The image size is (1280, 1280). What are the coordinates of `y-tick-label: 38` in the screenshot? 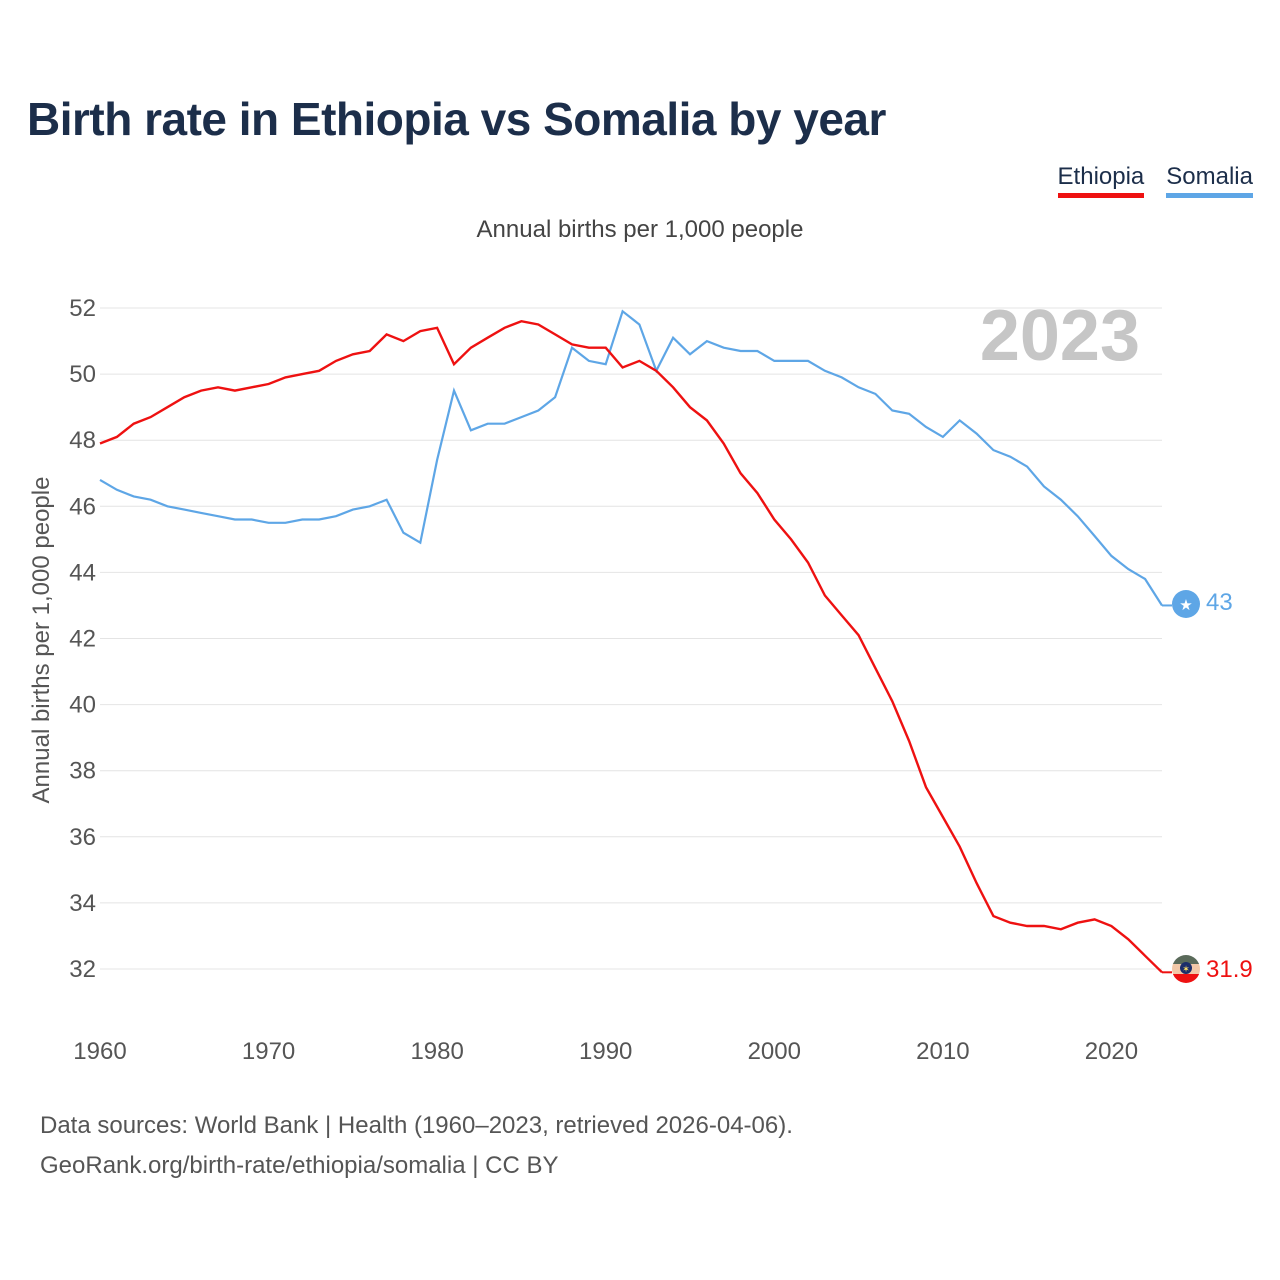 It's located at (82, 771).